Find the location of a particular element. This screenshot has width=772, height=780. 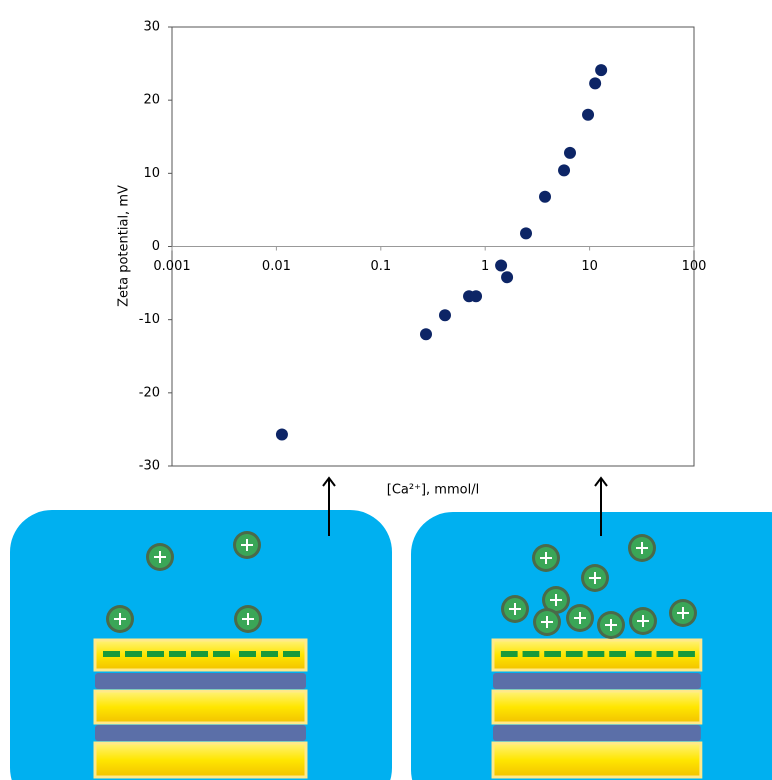

arrows is located at coordinates (465, 506).